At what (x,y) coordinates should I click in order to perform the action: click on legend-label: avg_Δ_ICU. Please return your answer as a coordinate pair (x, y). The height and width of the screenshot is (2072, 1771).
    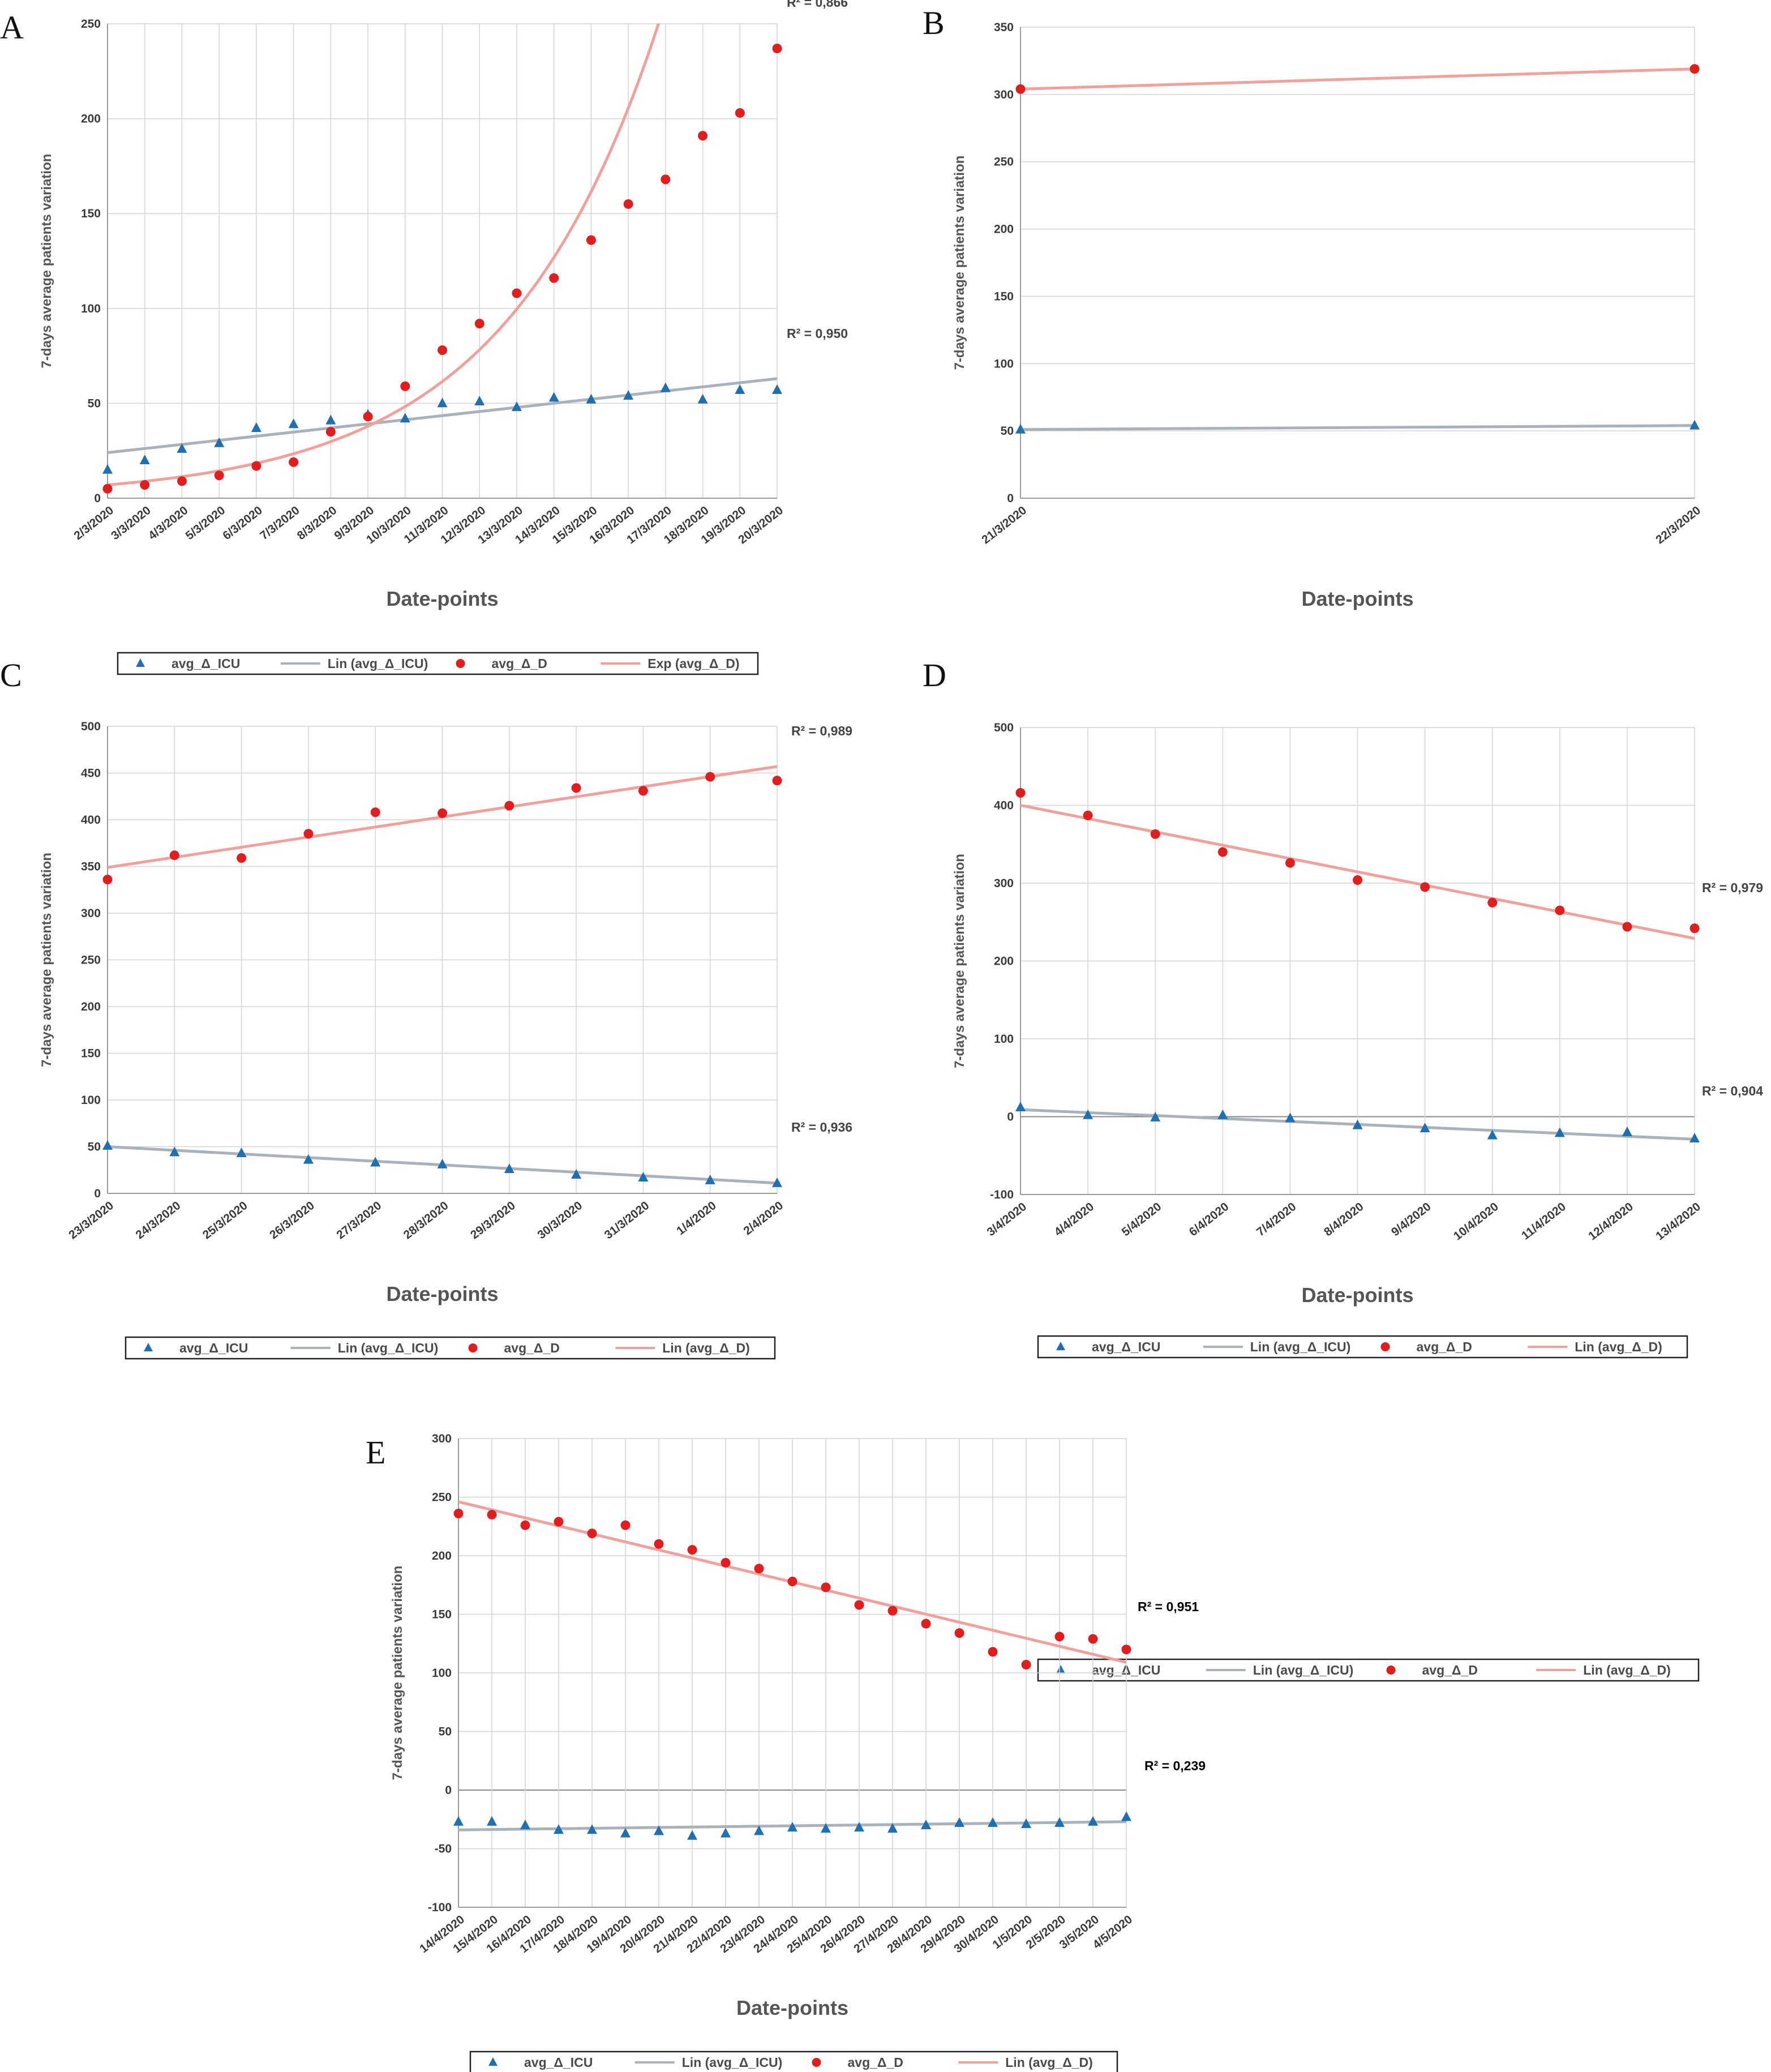
    Looking at the image, I should click on (558, 2062).